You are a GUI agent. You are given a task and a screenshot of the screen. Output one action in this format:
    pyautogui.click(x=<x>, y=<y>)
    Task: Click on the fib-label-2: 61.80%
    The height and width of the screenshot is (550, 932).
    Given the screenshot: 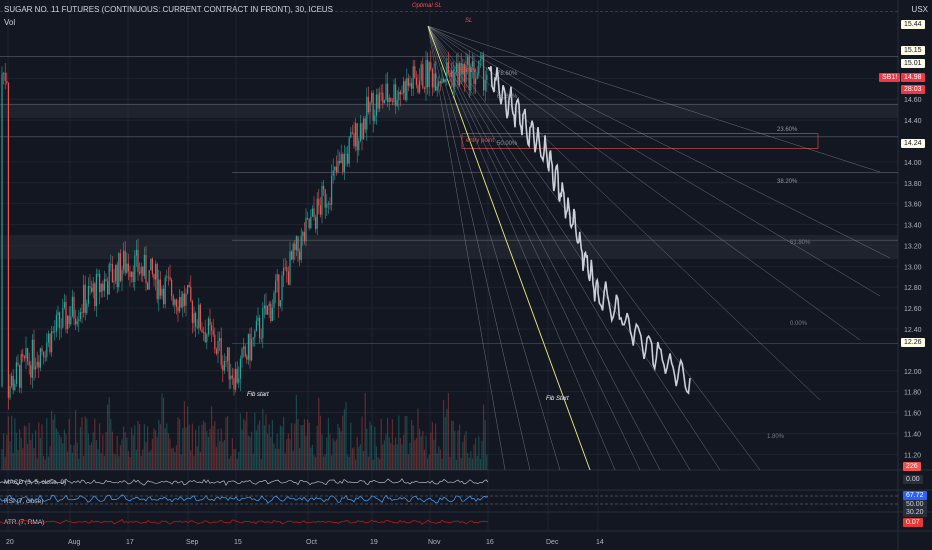 What is the action you would take?
    pyautogui.click(x=507, y=97)
    